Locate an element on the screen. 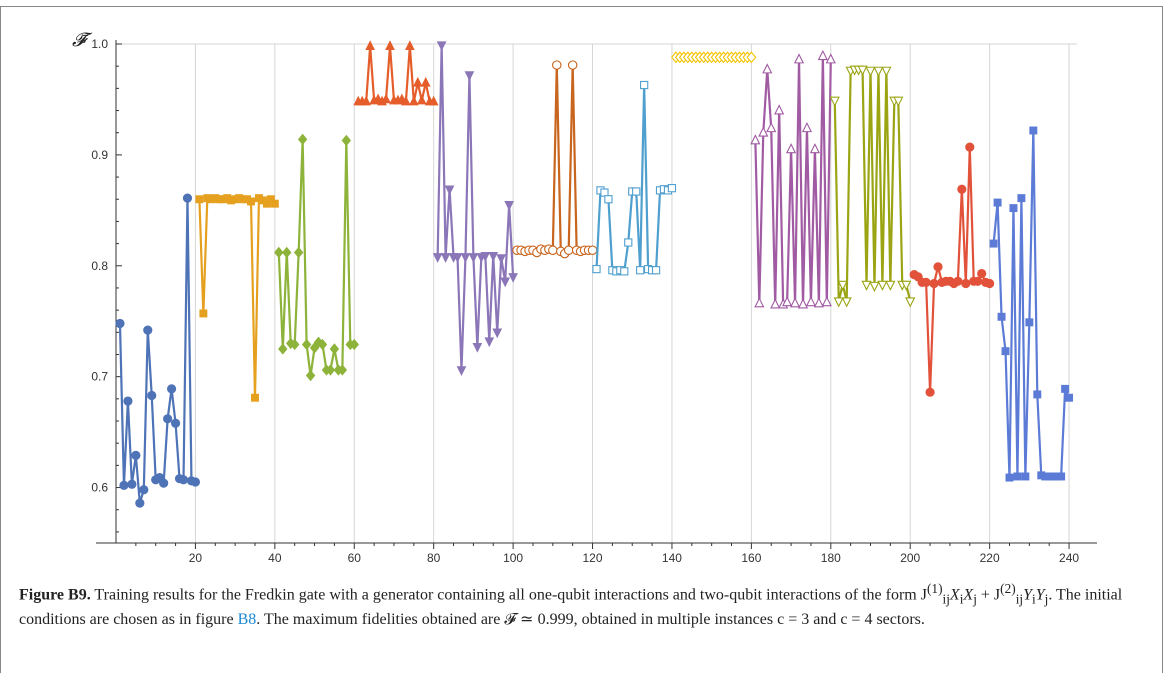 The height and width of the screenshot is (673, 1163). caption-sup-4: (2) is located at coordinates (1008, 588).